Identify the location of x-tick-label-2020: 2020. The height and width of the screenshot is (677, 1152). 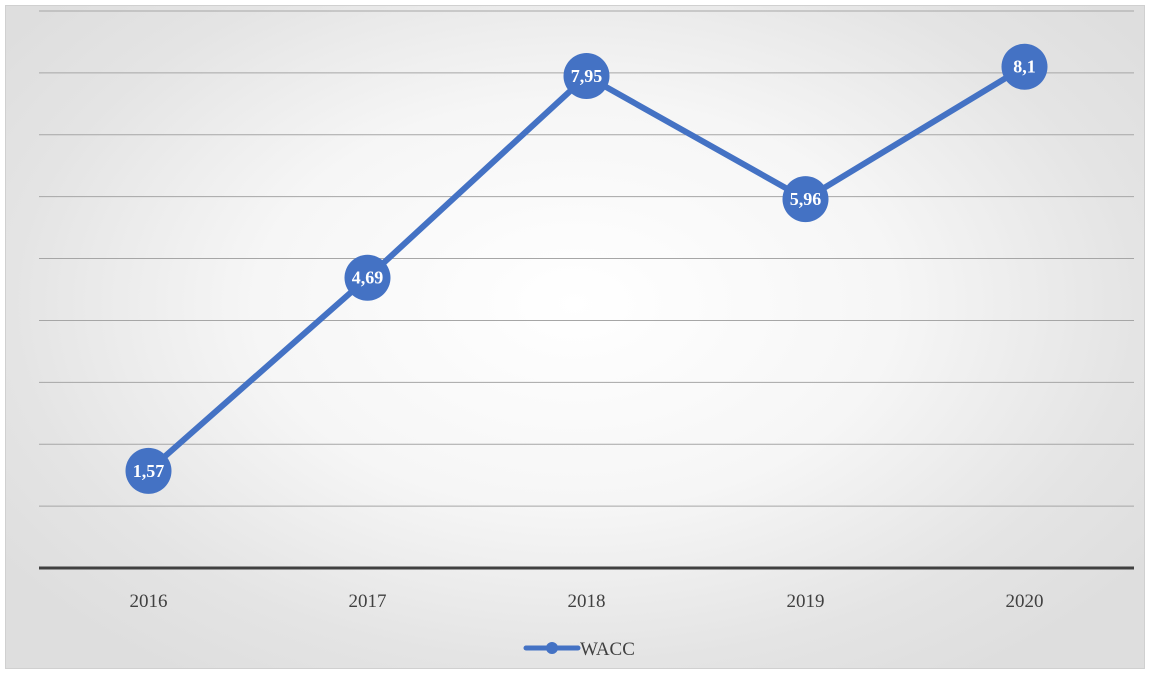
(1025, 601).